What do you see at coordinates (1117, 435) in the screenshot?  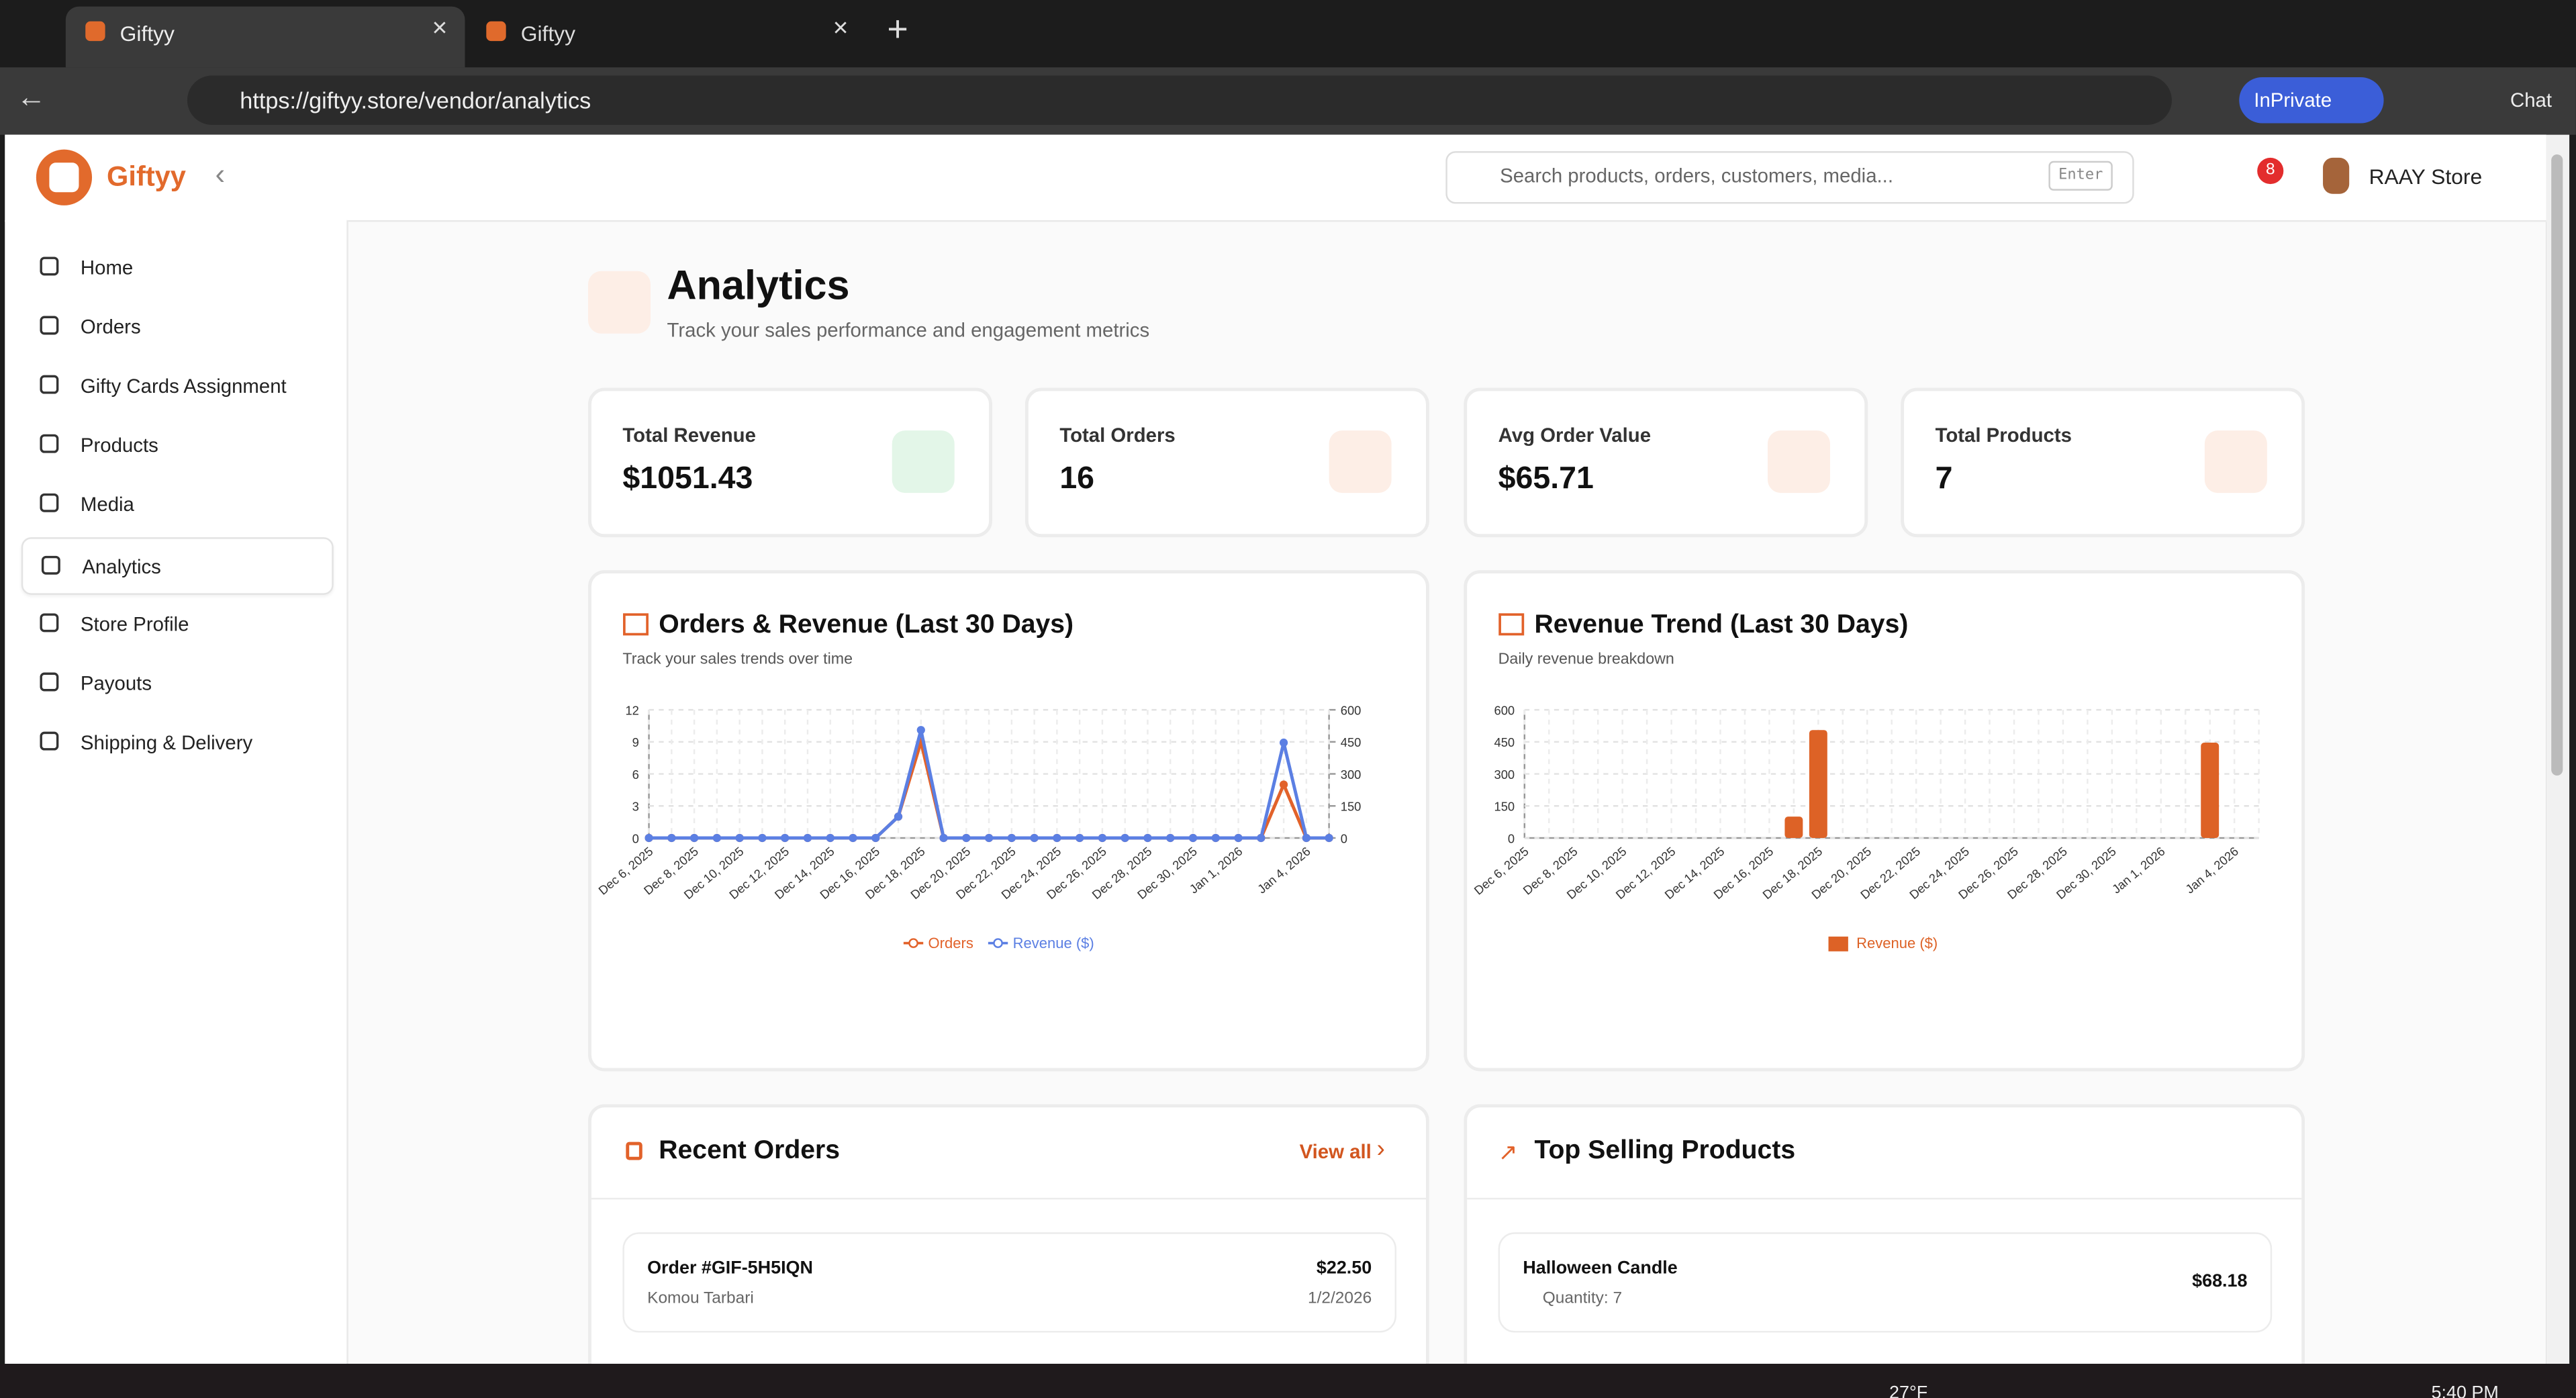 I see `stat-label: Total Orders` at bounding box center [1117, 435].